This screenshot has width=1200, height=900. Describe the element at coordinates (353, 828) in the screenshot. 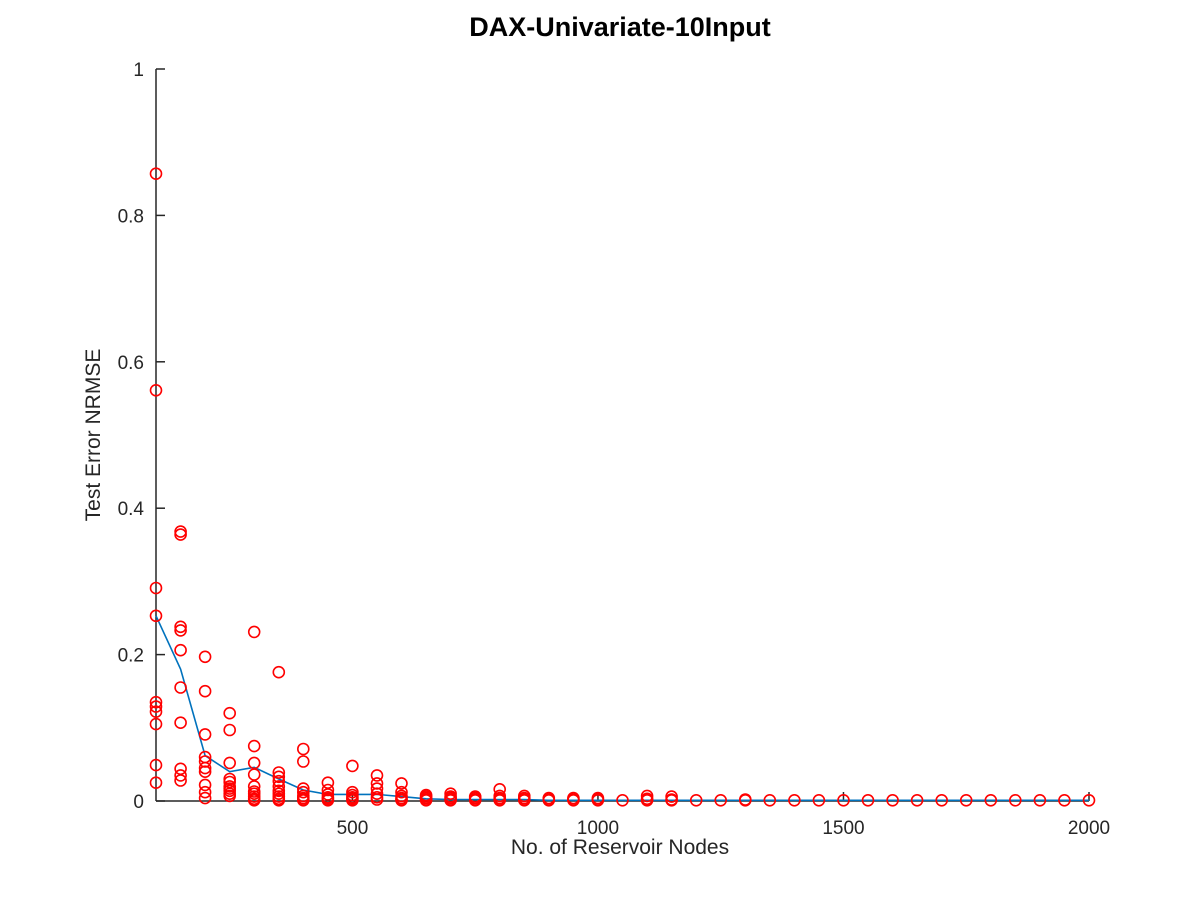

I see `x-tick-label: 500` at that location.